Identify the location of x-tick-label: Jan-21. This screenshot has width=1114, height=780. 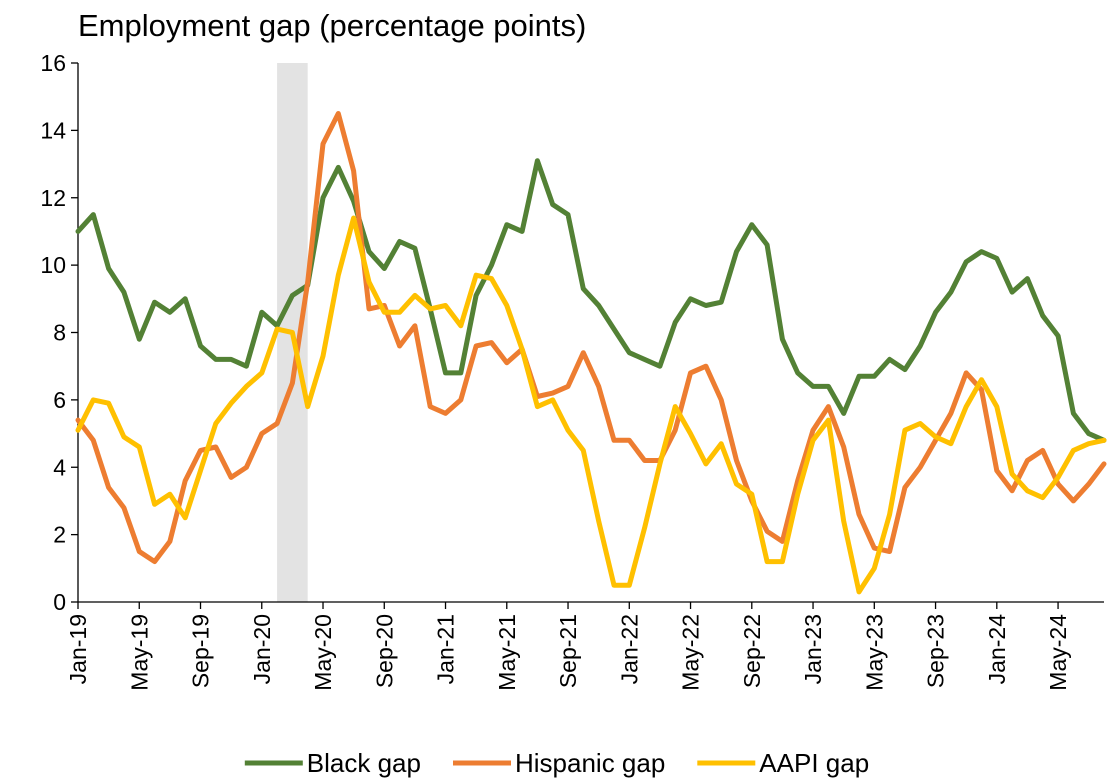
(446, 649).